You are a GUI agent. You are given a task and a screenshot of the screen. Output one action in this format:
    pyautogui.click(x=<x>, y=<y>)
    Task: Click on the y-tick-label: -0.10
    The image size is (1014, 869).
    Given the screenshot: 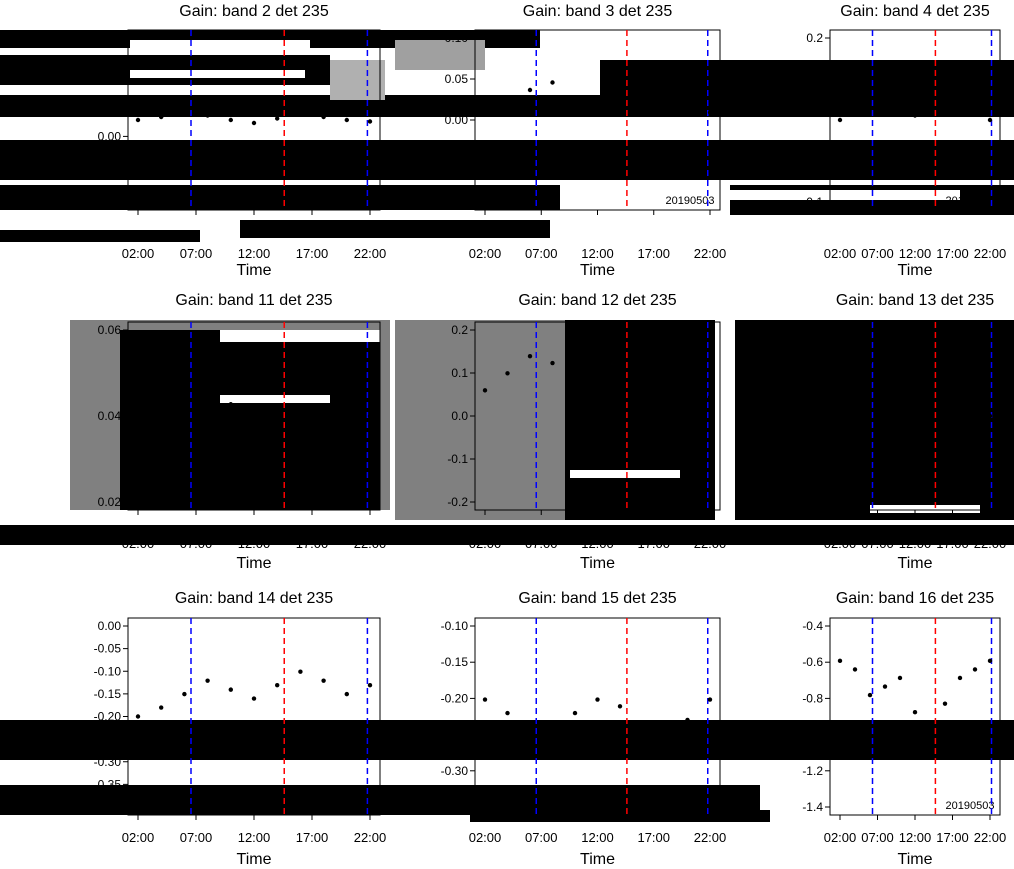 What is the action you would take?
    pyautogui.click(x=108, y=671)
    